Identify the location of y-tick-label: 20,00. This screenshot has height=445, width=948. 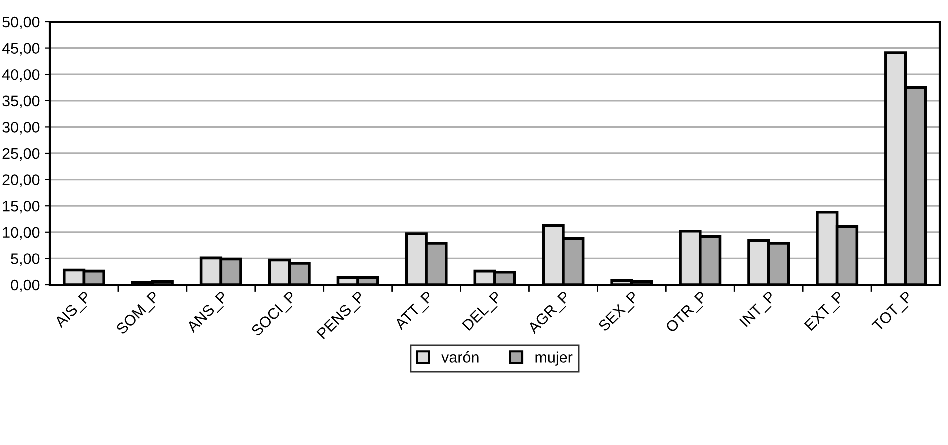
(21, 181).